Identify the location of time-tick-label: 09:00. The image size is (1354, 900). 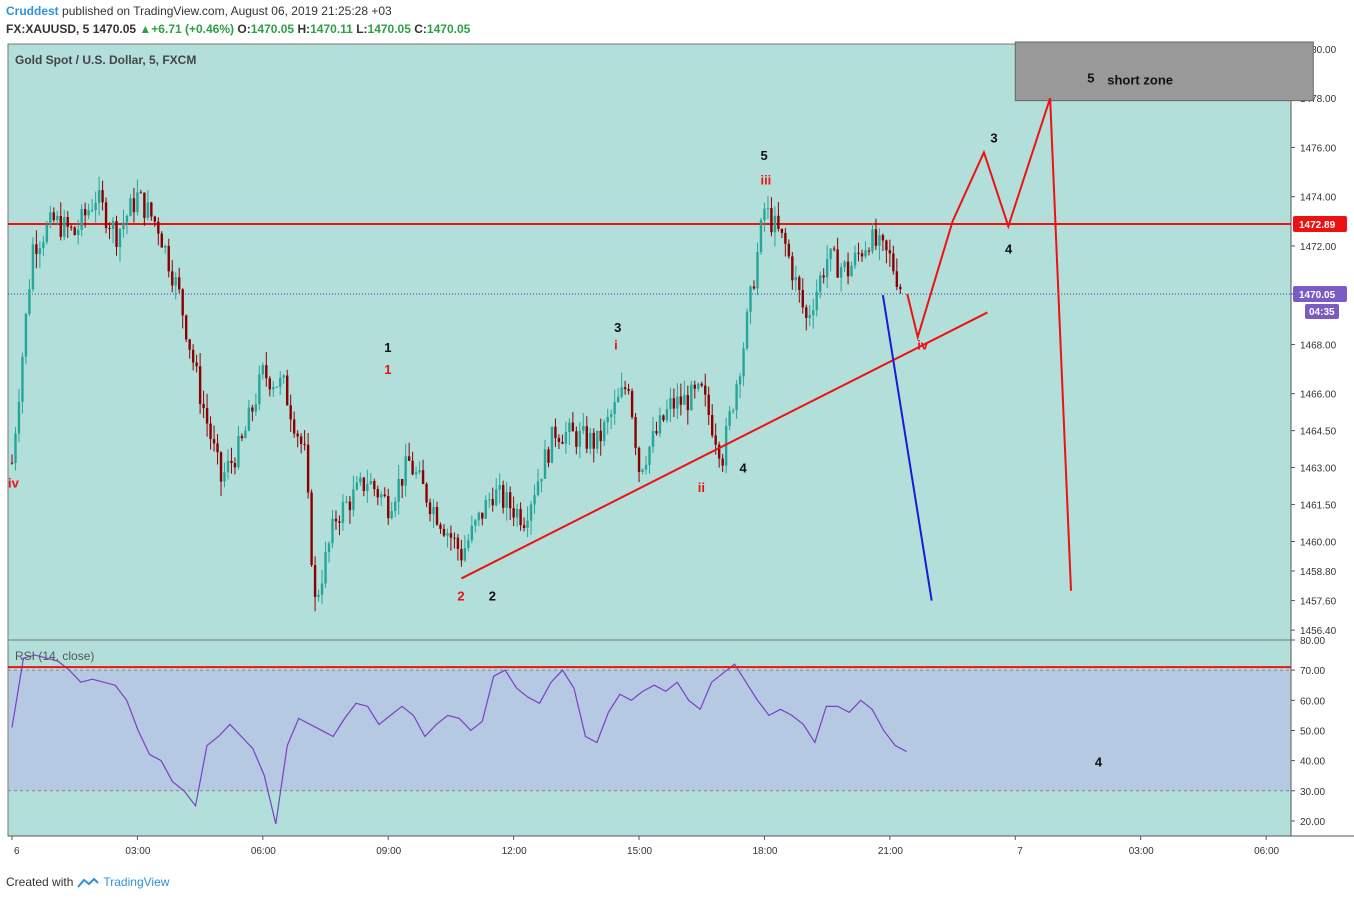
(388, 851).